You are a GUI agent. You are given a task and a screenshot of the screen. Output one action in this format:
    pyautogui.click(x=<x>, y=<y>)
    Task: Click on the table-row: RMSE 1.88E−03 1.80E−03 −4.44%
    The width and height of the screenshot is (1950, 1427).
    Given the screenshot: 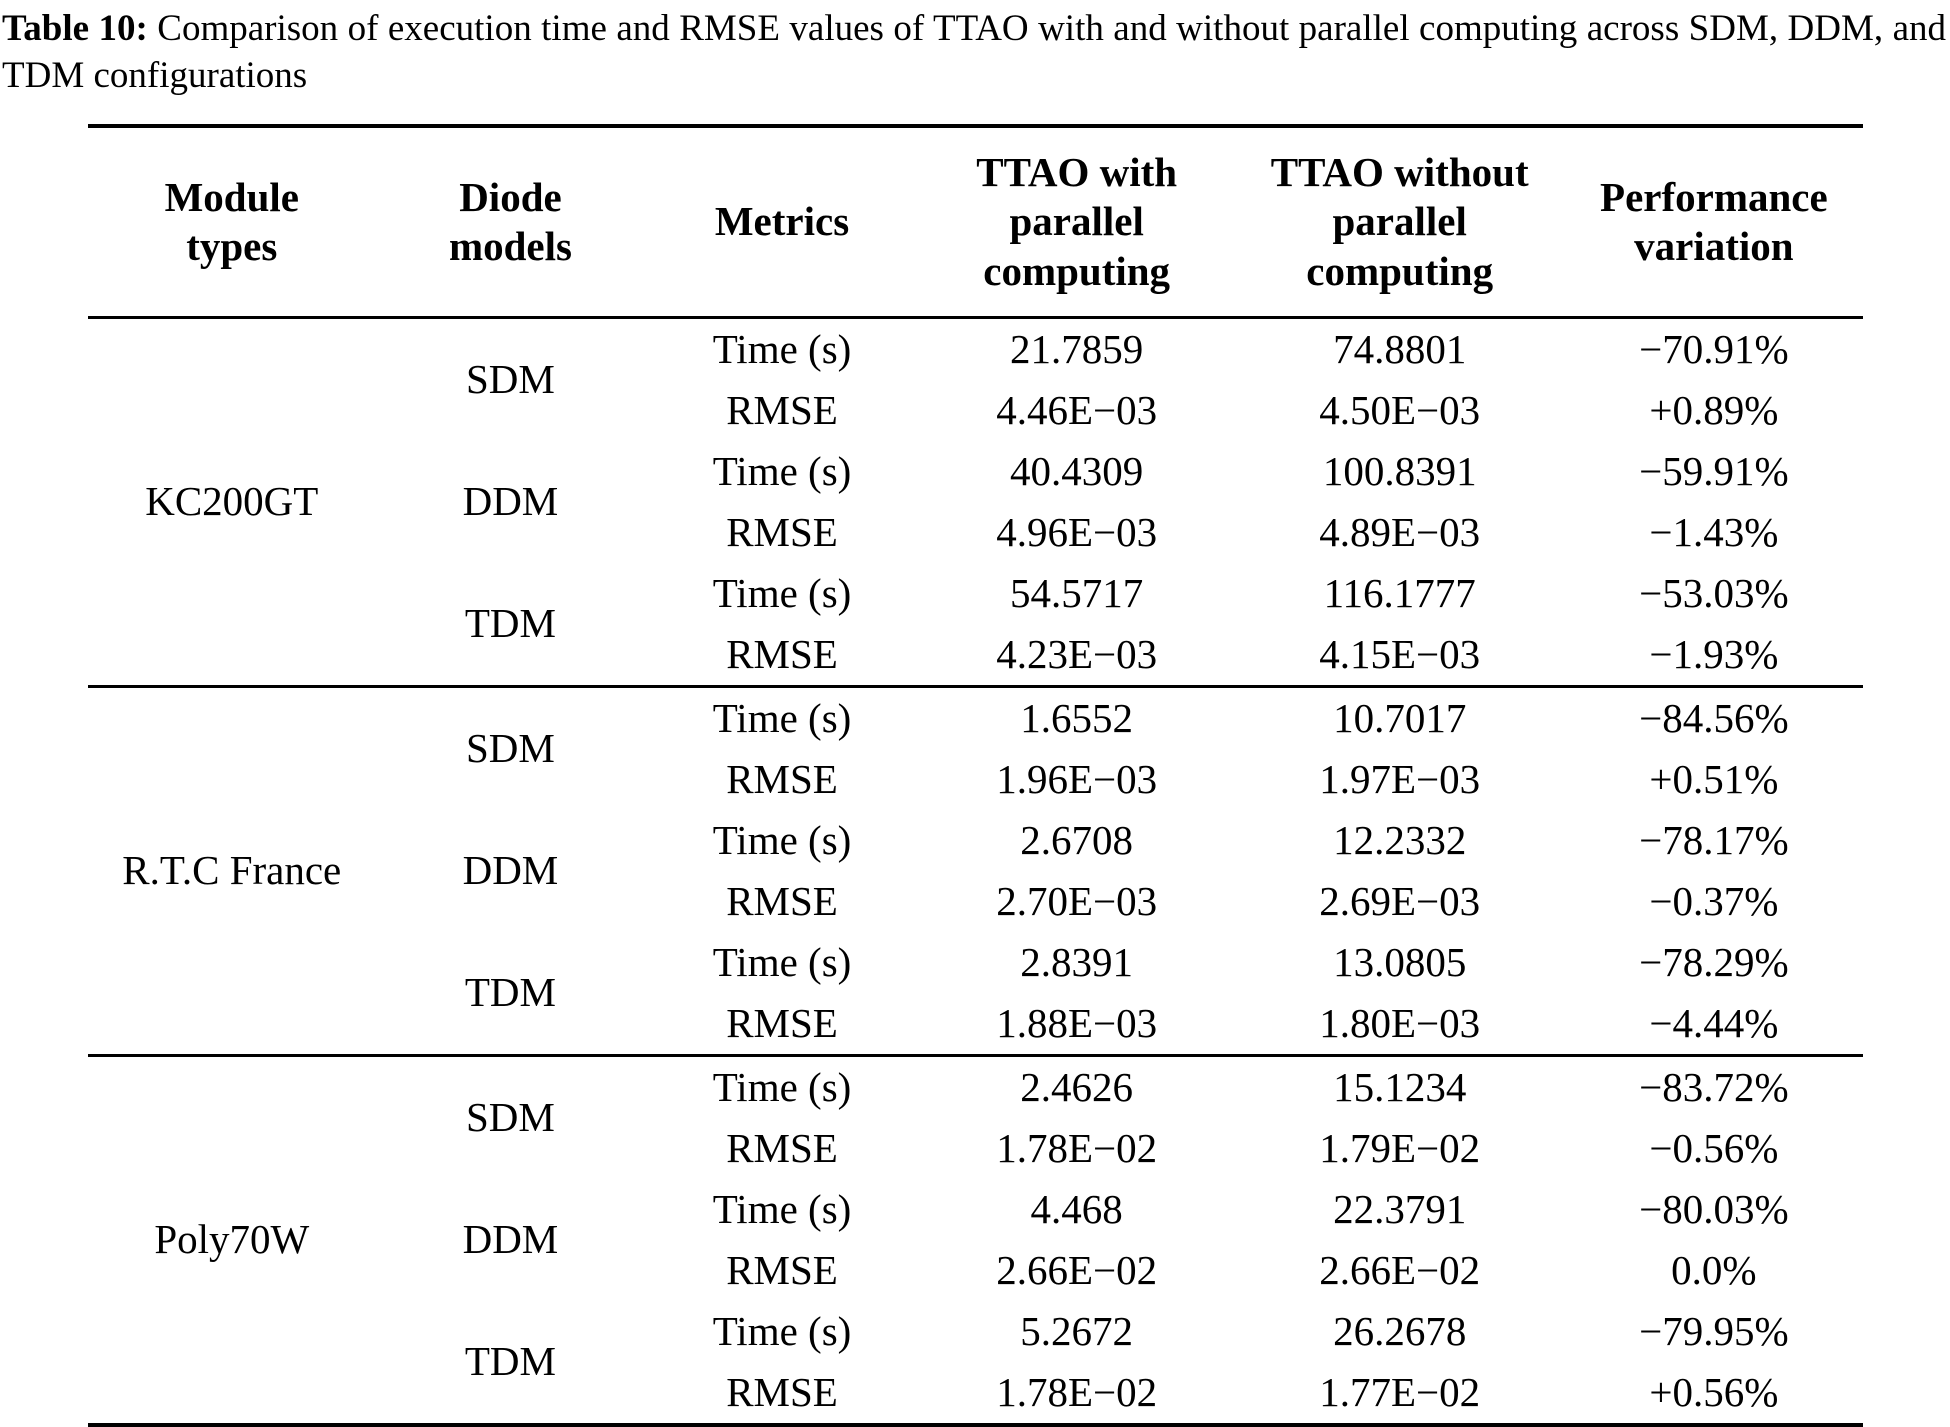 What is the action you would take?
    pyautogui.click(x=975, y=1024)
    